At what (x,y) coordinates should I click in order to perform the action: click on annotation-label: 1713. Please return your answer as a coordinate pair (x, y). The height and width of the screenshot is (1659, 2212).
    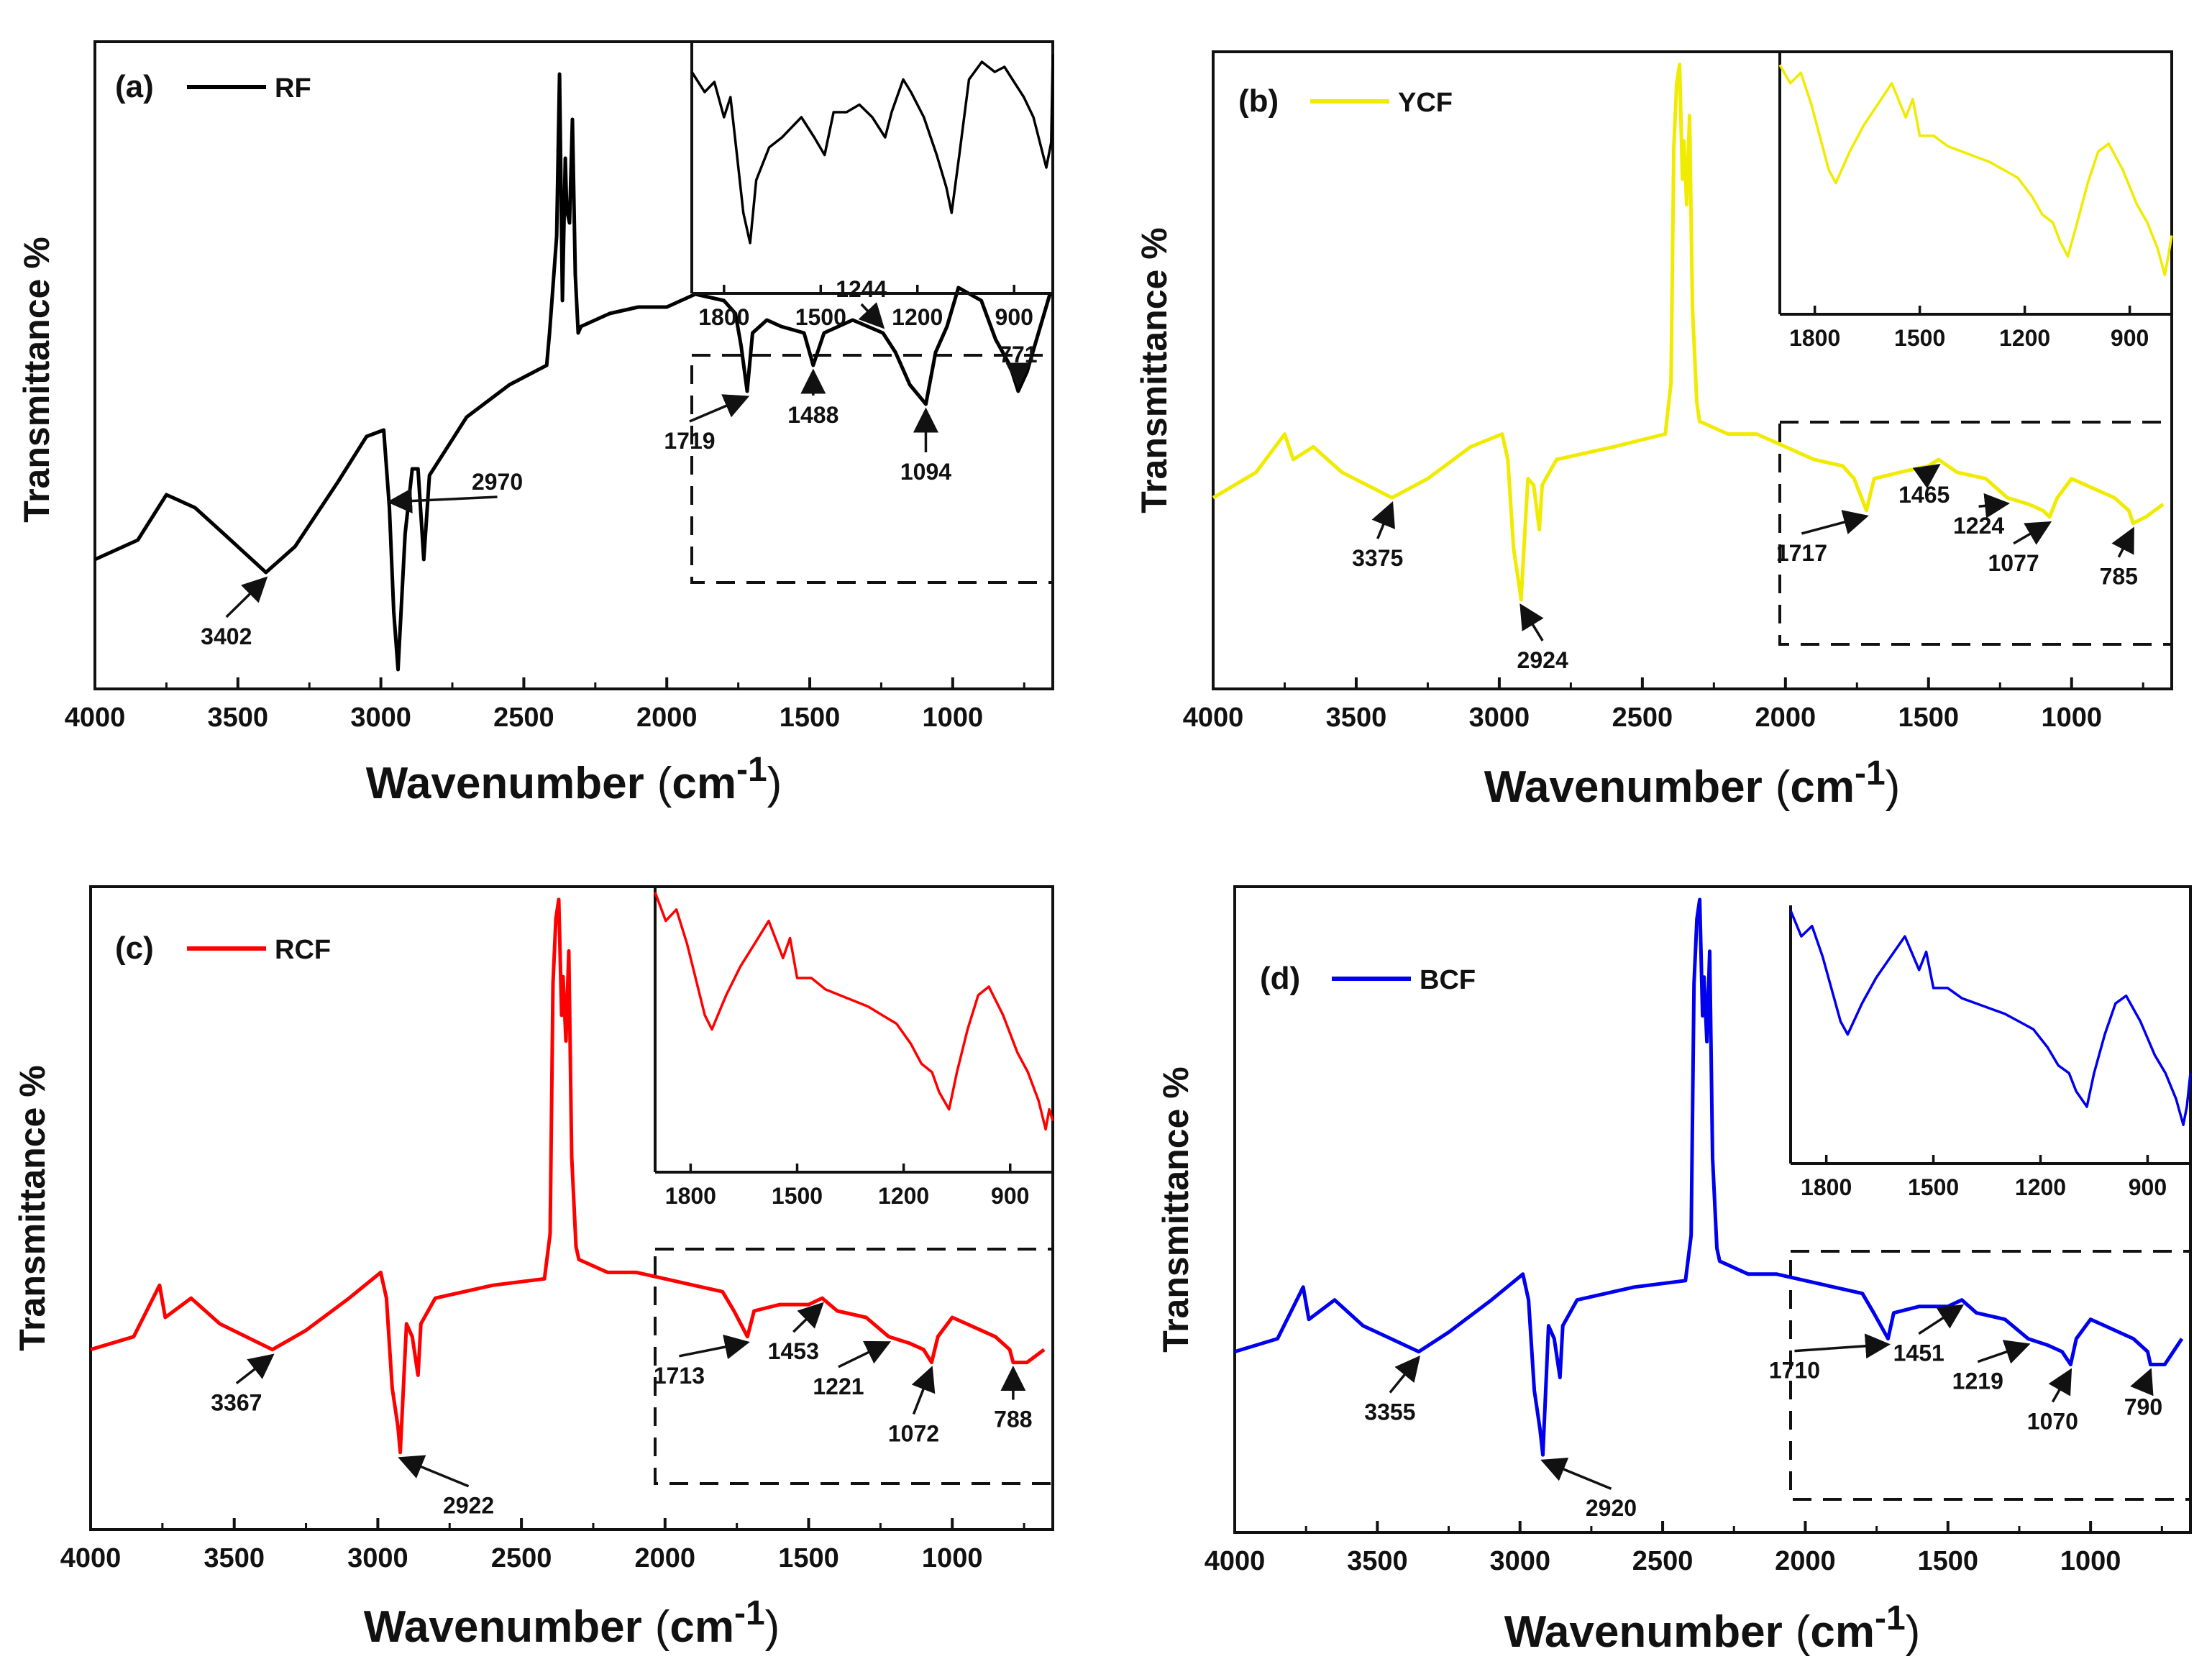
    Looking at the image, I should click on (679, 1376).